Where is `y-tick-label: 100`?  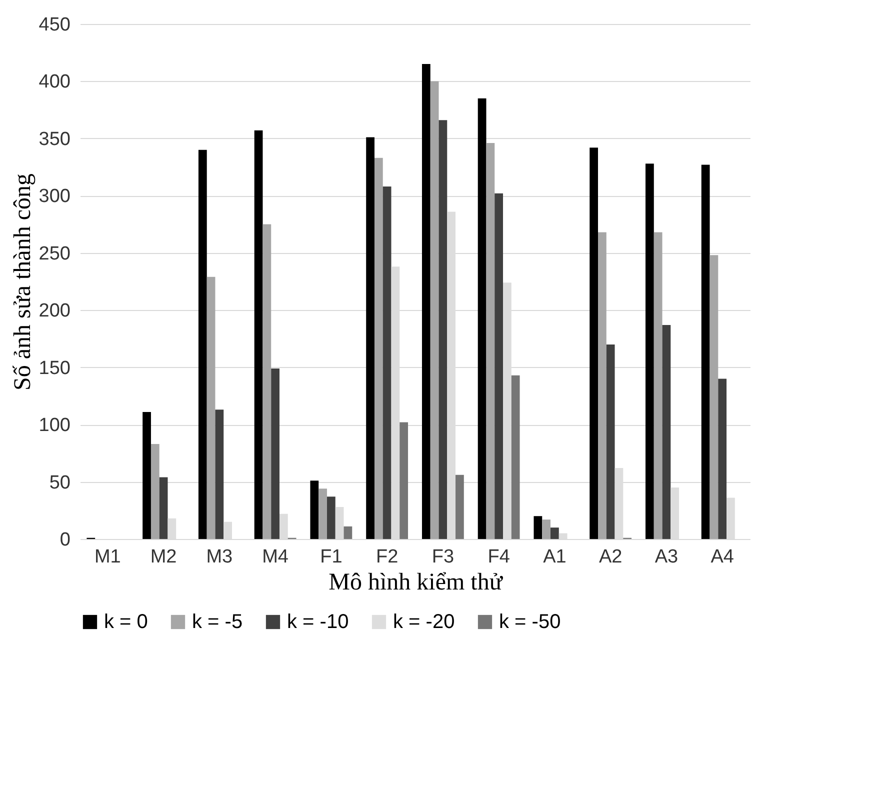
y-tick-label: 100 is located at coordinates (54, 425).